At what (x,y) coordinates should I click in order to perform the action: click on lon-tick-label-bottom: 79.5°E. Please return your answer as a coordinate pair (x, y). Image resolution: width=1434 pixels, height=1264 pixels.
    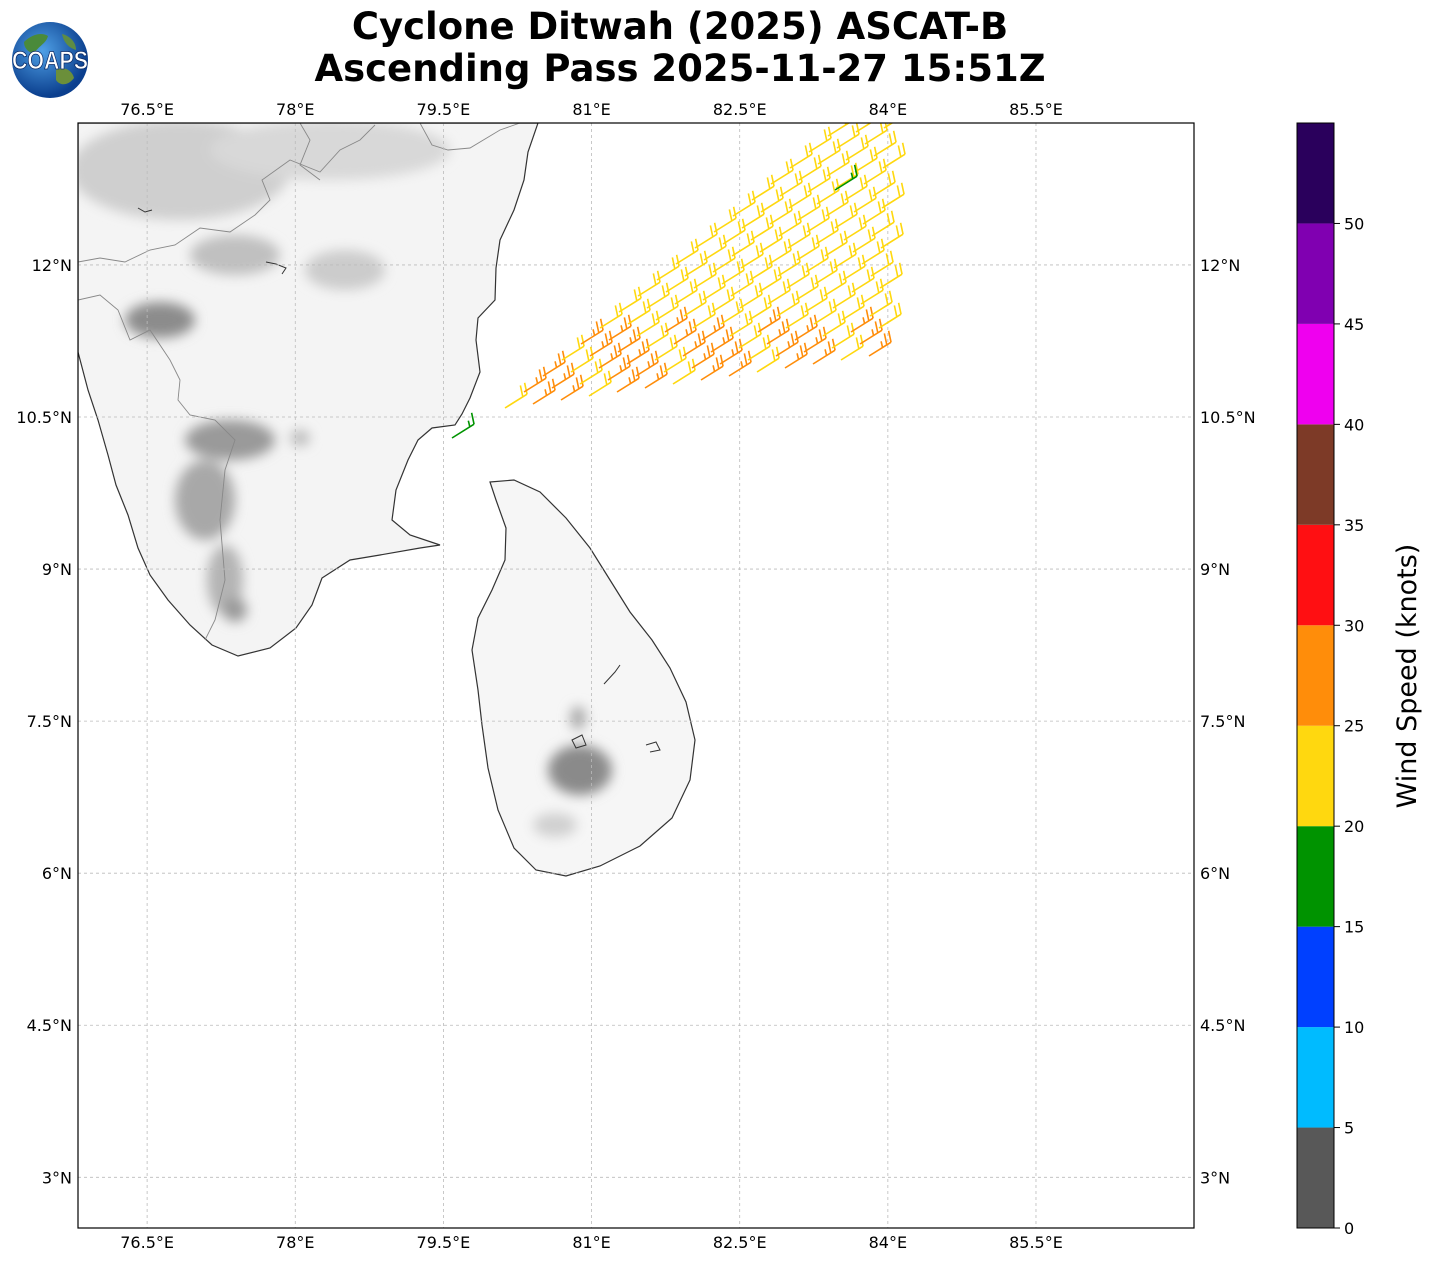
    Looking at the image, I should click on (444, 1242).